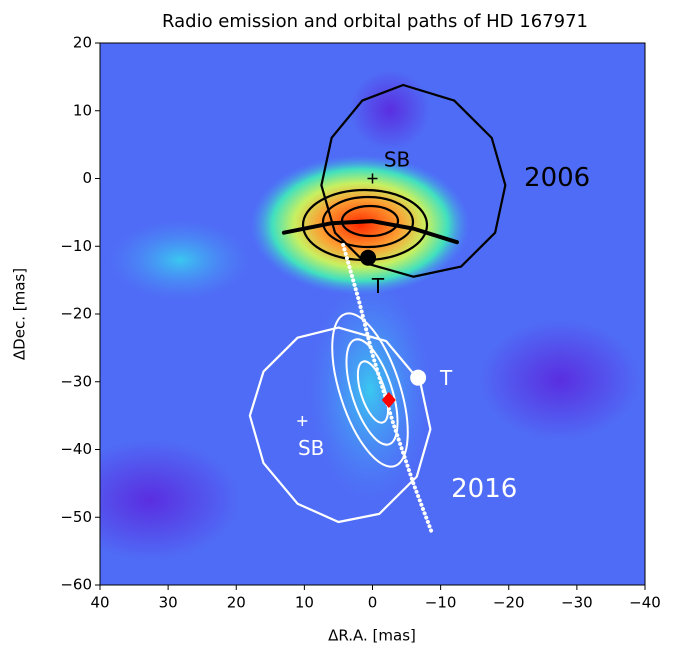 The image size is (683, 652). I want to click on y-tick-label: 20, so click(82, 43).